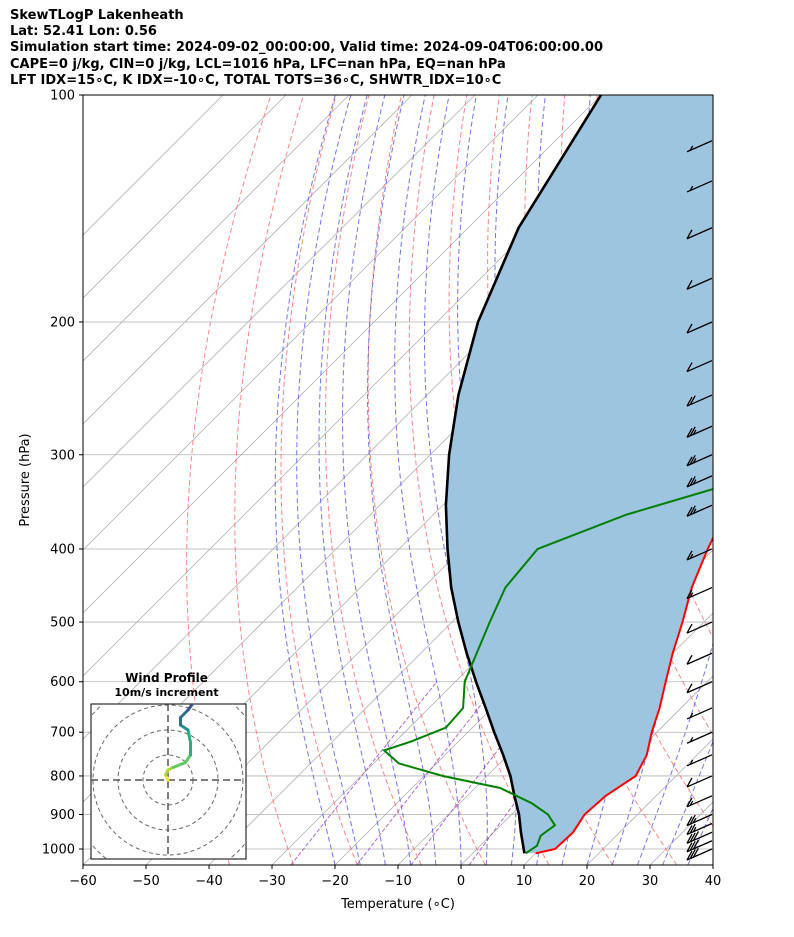 The height and width of the screenshot is (937, 794). What do you see at coordinates (650, 881) in the screenshot?
I see `x-tick-label: 30` at bounding box center [650, 881].